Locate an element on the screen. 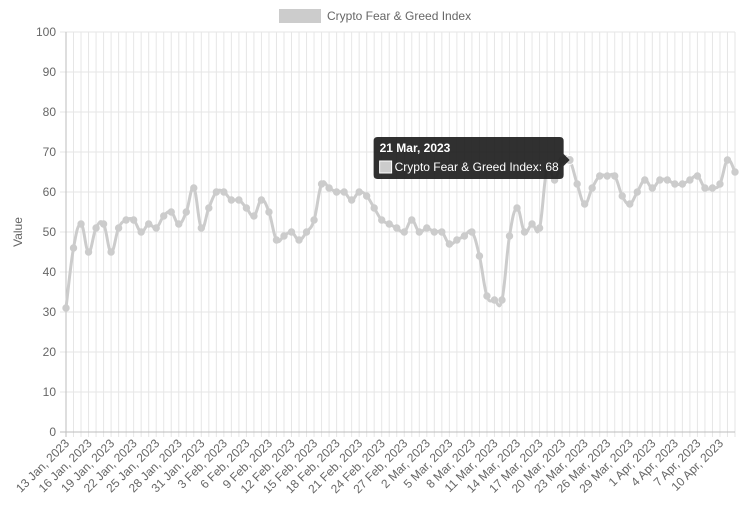 The width and height of the screenshot is (756, 514). y-tick-label: 30 is located at coordinates (50, 312).